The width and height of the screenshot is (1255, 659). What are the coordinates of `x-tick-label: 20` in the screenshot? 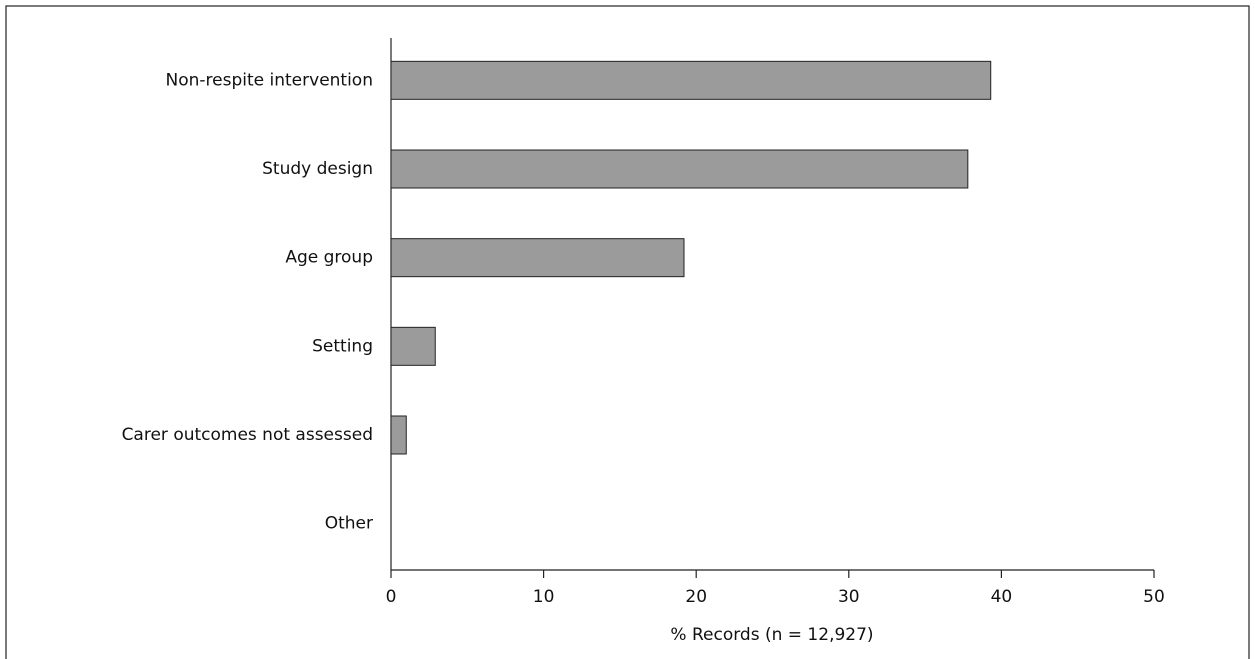 It's located at (696, 597).